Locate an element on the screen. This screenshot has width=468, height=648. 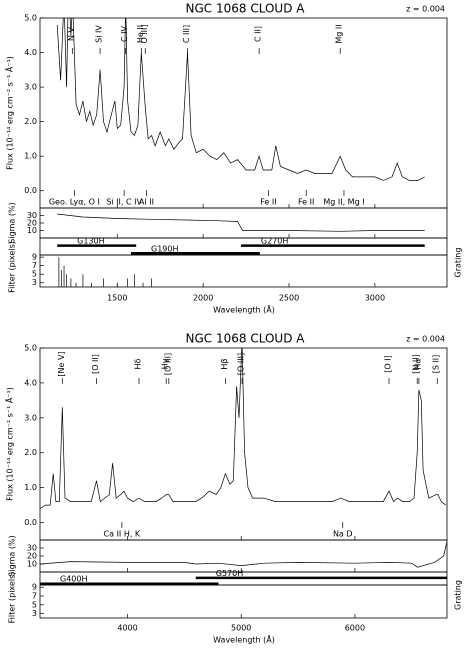
absorption-label: Na D is located at coordinates (343, 534).